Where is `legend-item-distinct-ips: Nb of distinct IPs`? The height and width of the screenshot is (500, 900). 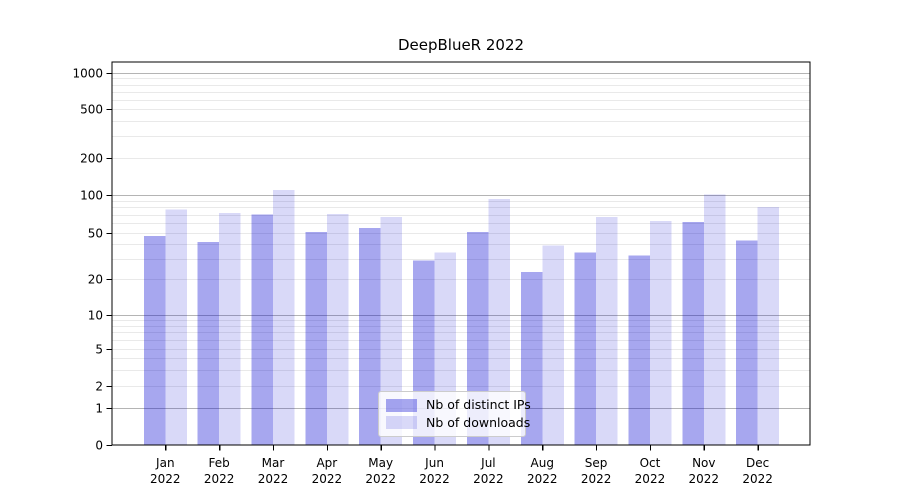 legend-item-distinct-ips: Nb of distinct IPs is located at coordinates (458, 405).